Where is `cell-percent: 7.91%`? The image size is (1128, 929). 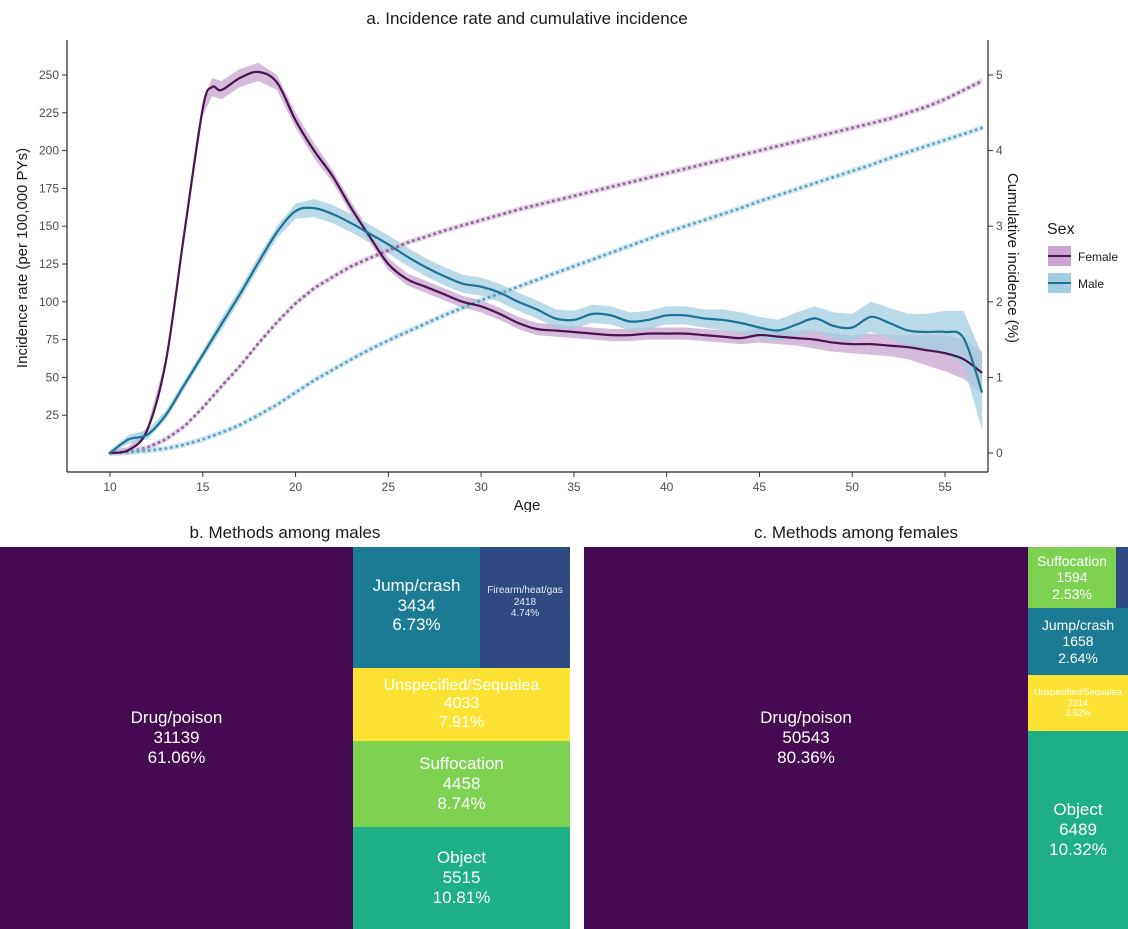
cell-percent: 7.91% is located at coordinates (461, 722).